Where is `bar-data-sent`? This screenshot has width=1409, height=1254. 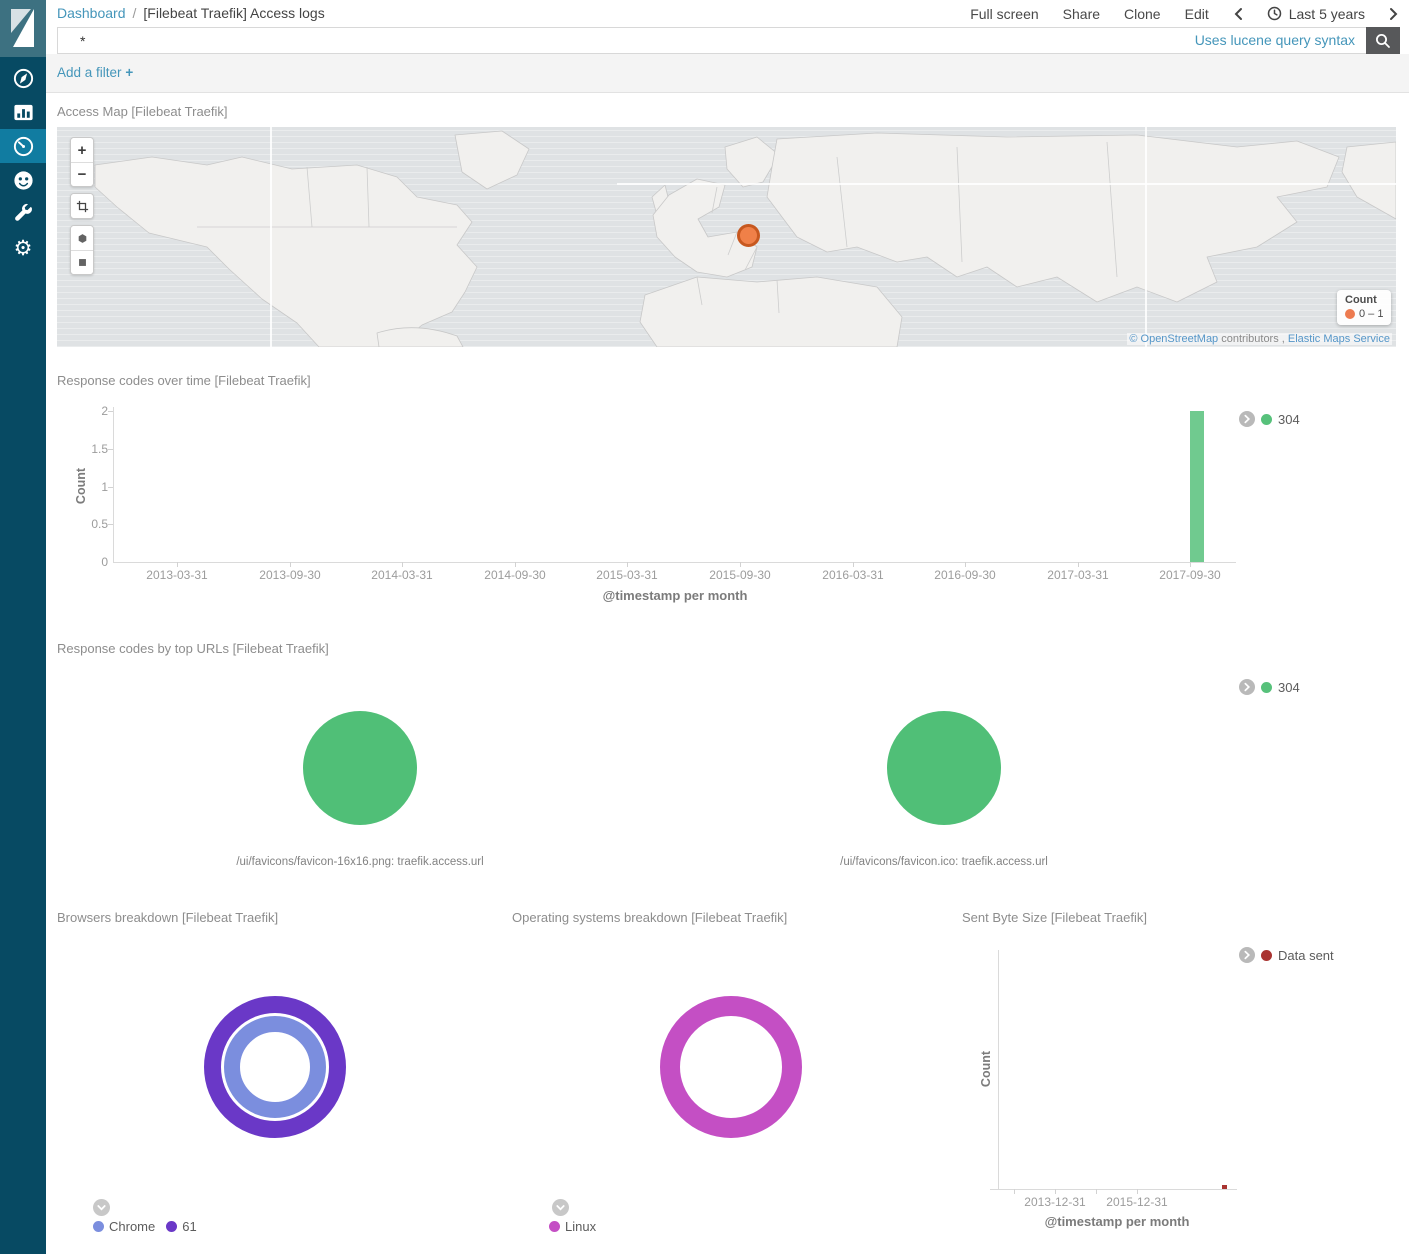 bar-data-sent is located at coordinates (1224, 1187).